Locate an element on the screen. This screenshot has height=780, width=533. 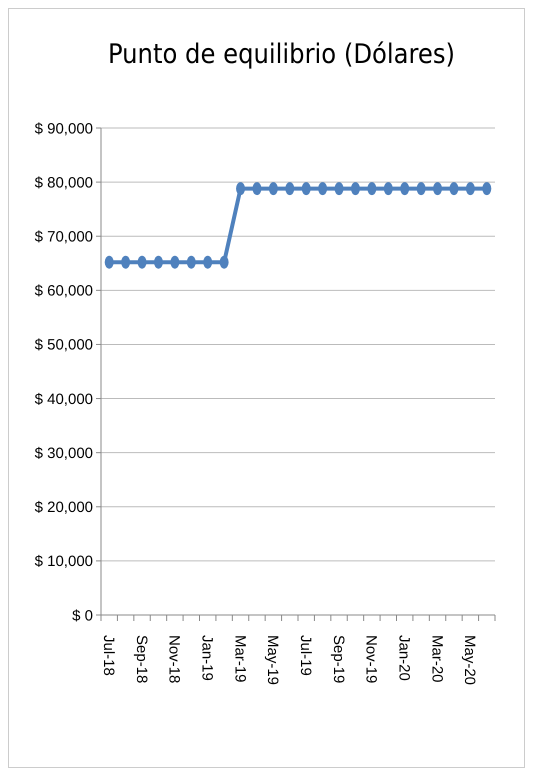
y-tick-label: $ 90,000 is located at coordinates (63, 129).